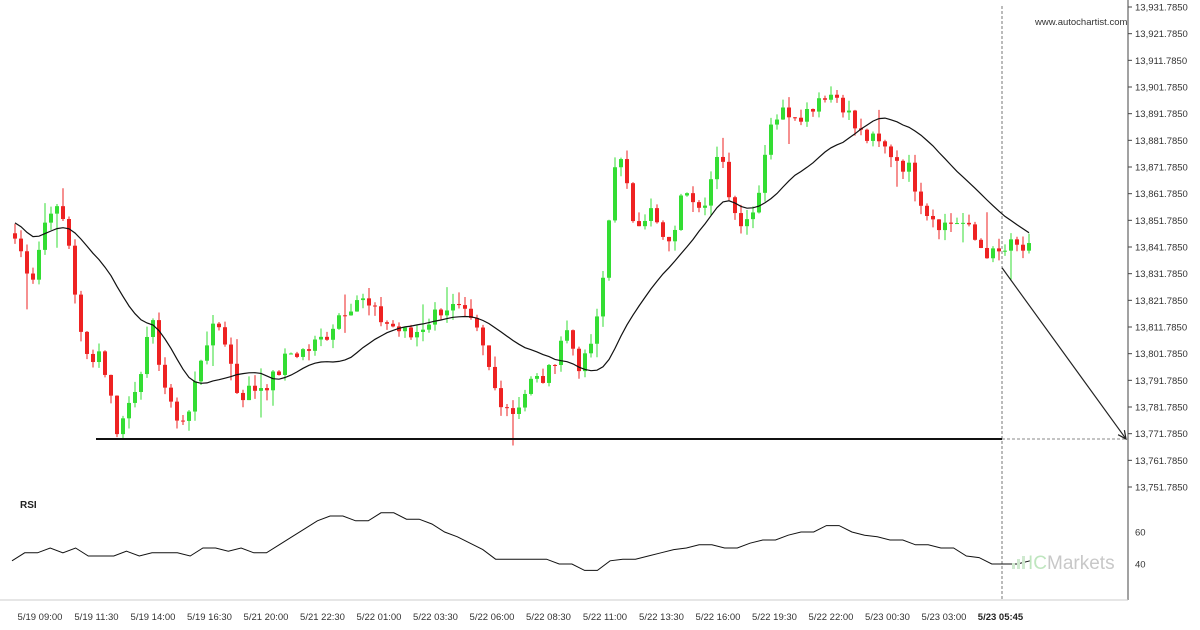  What do you see at coordinates (1064, 353) in the screenshot?
I see `forecast-arrow` at bounding box center [1064, 353].